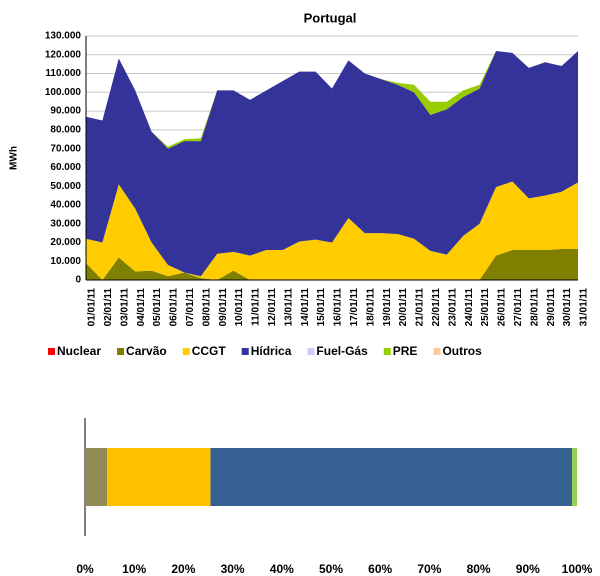  I want to click on x-tick-label: 23/01/11, so click(452, 307).